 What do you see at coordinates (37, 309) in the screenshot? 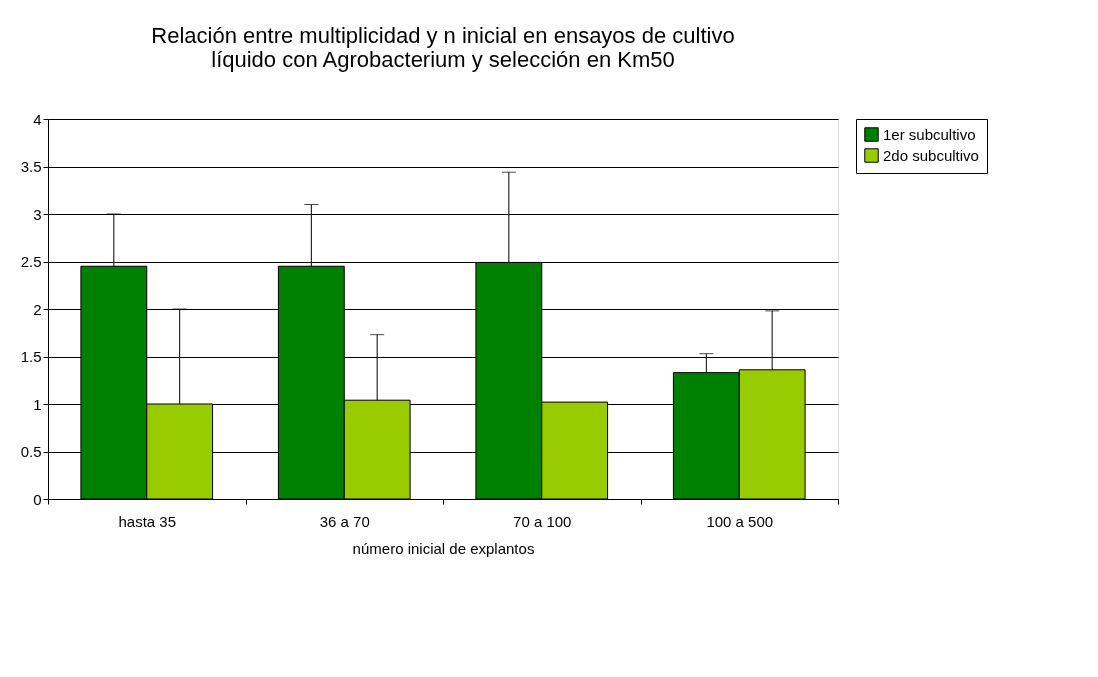
I see `y-tick-label: 2` at bounding box center [37, 309].